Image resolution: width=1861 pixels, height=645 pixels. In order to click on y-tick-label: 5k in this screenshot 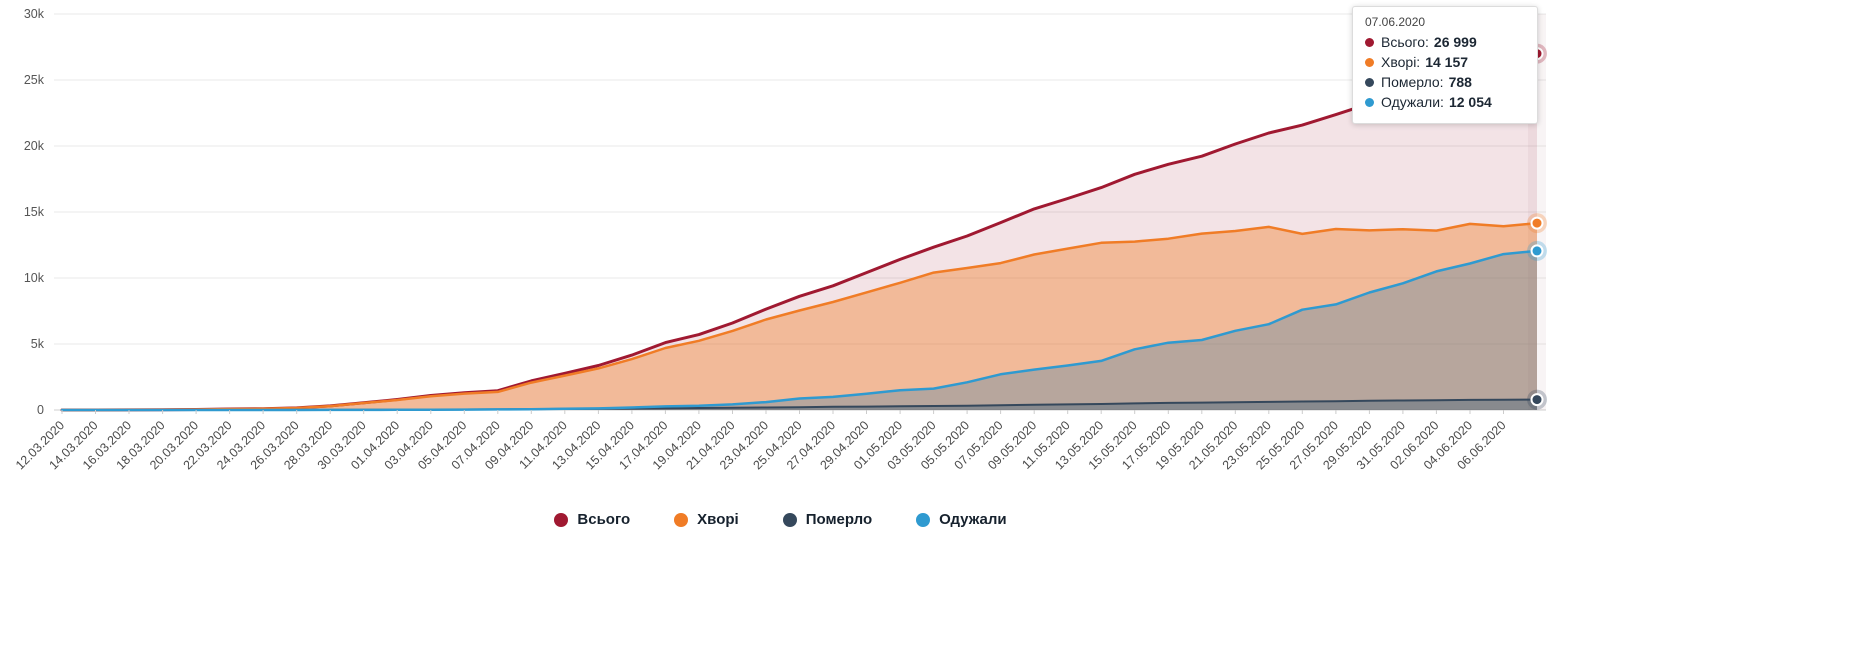, I will do `click(38, 344)`.